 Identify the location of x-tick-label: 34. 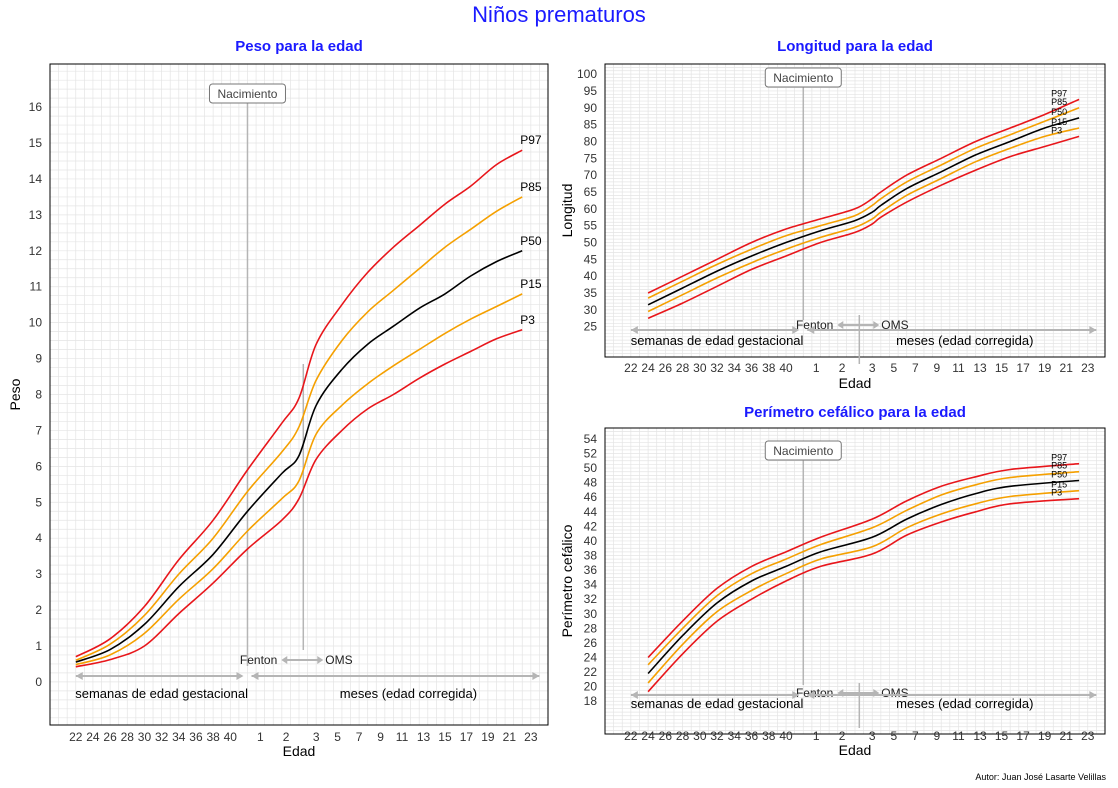
(735, 736).